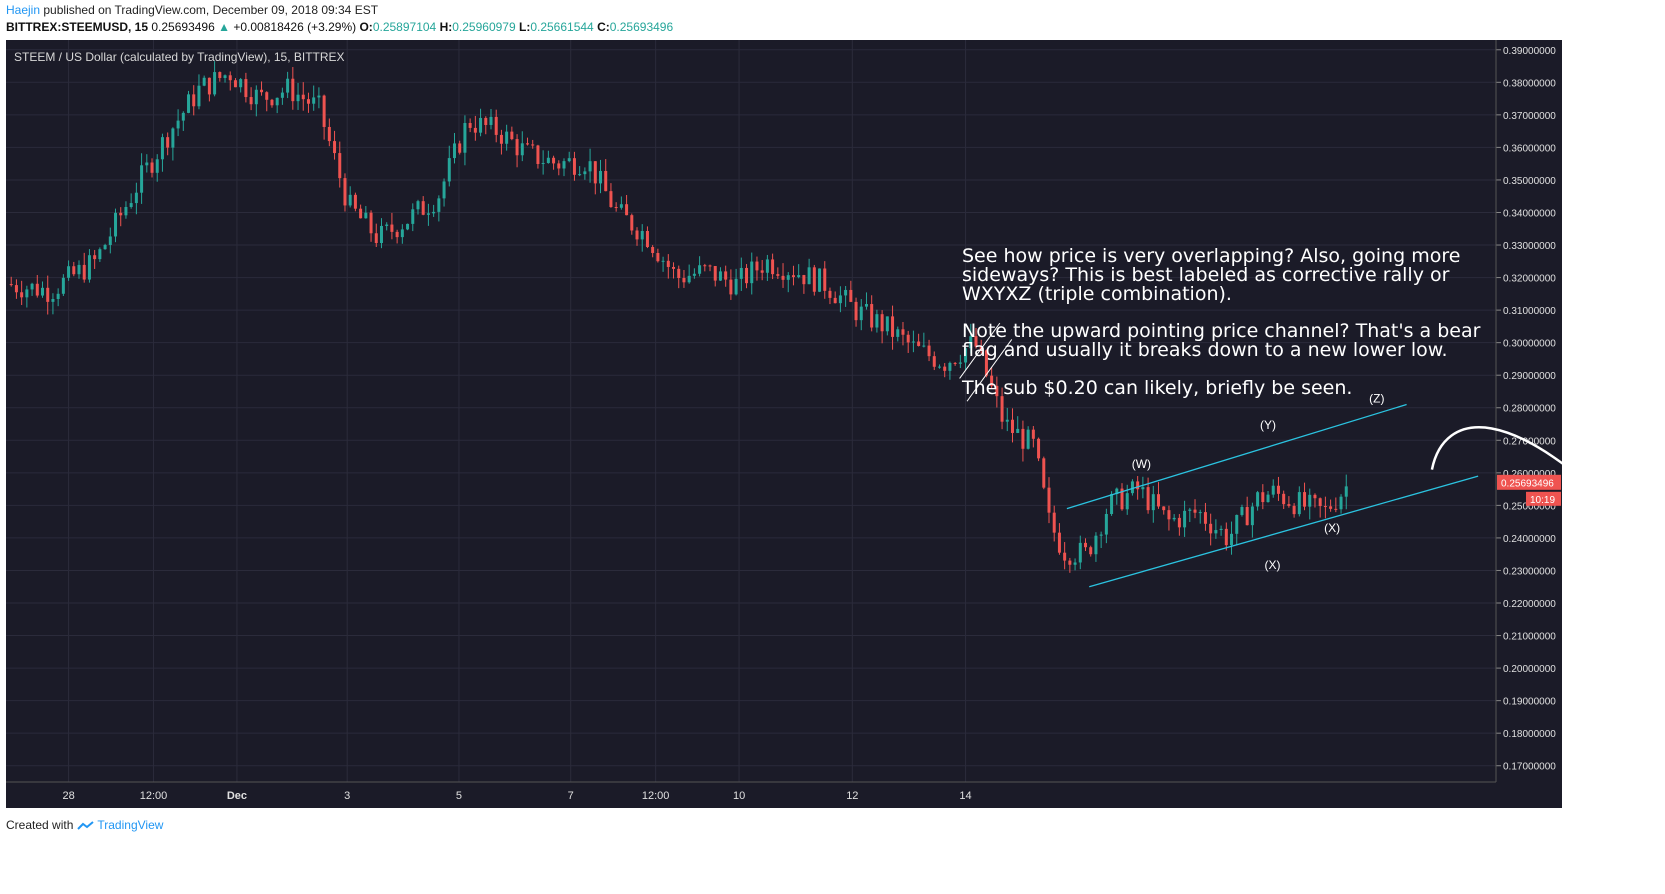 Image resolution: width=1665 pixels, height=894 pixels. Describe the element at coordinates (77, 27) in the screenshot. I see `symbol-label: BITTREX:STEEMUSD, 15` at that location.